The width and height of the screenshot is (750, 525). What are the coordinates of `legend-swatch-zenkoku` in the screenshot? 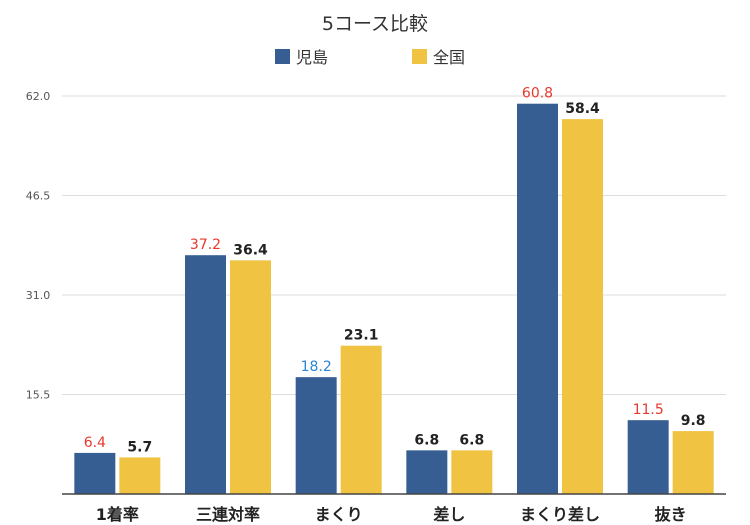 It's located at (419, 56).